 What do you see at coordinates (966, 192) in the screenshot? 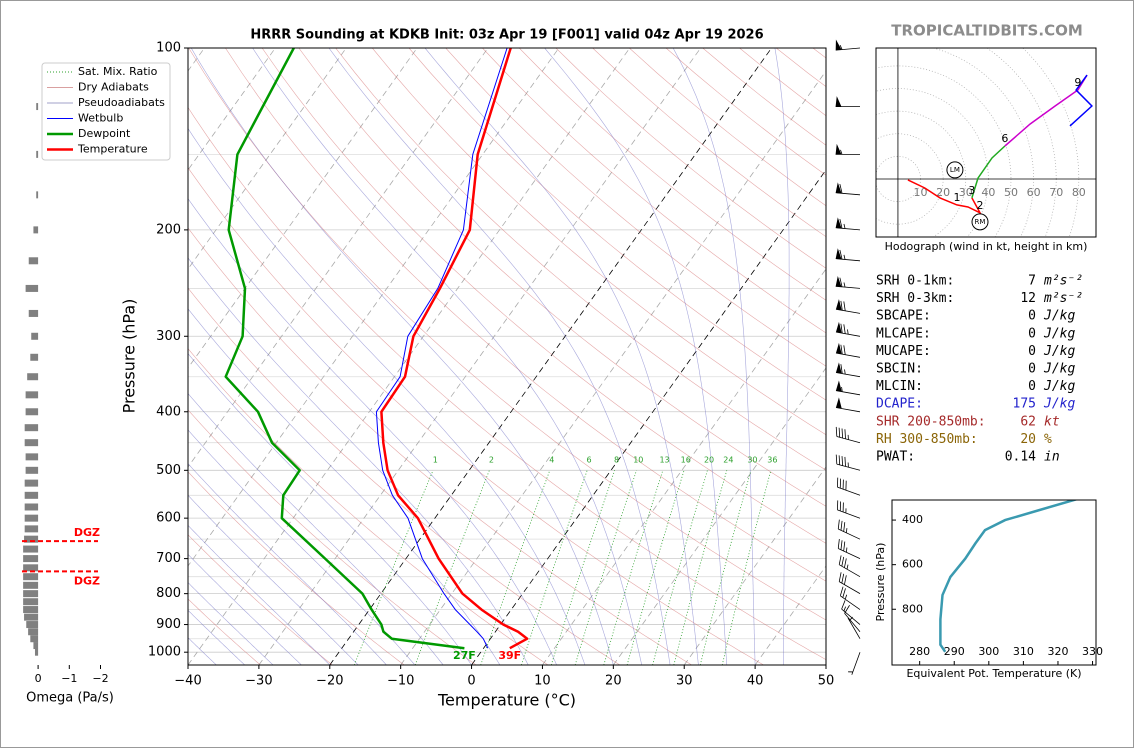
I see `hodograph-ring-label: 30` at bounding box center [966, 192].